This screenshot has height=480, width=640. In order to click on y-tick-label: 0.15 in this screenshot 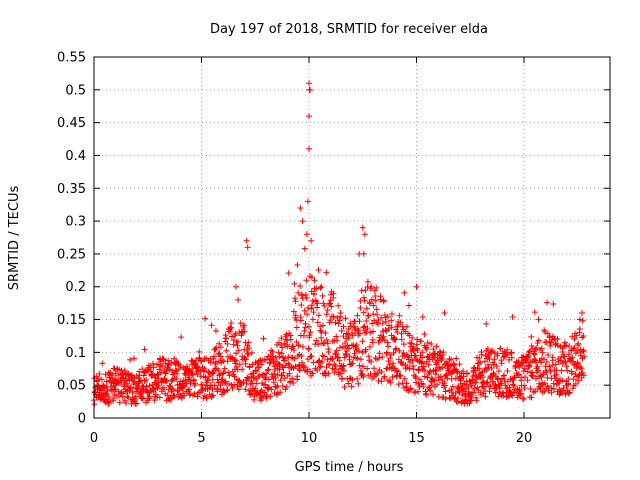, I will do `click(71, 320)`.